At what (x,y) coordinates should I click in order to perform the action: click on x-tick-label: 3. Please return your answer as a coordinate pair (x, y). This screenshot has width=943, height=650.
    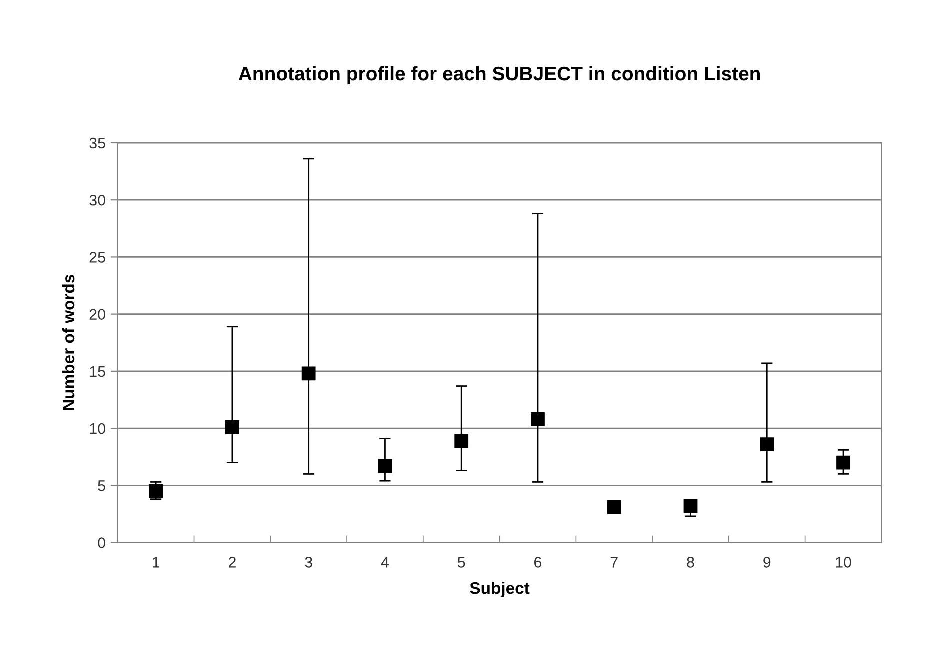
    Looking at the image, I should click on (308, 562).